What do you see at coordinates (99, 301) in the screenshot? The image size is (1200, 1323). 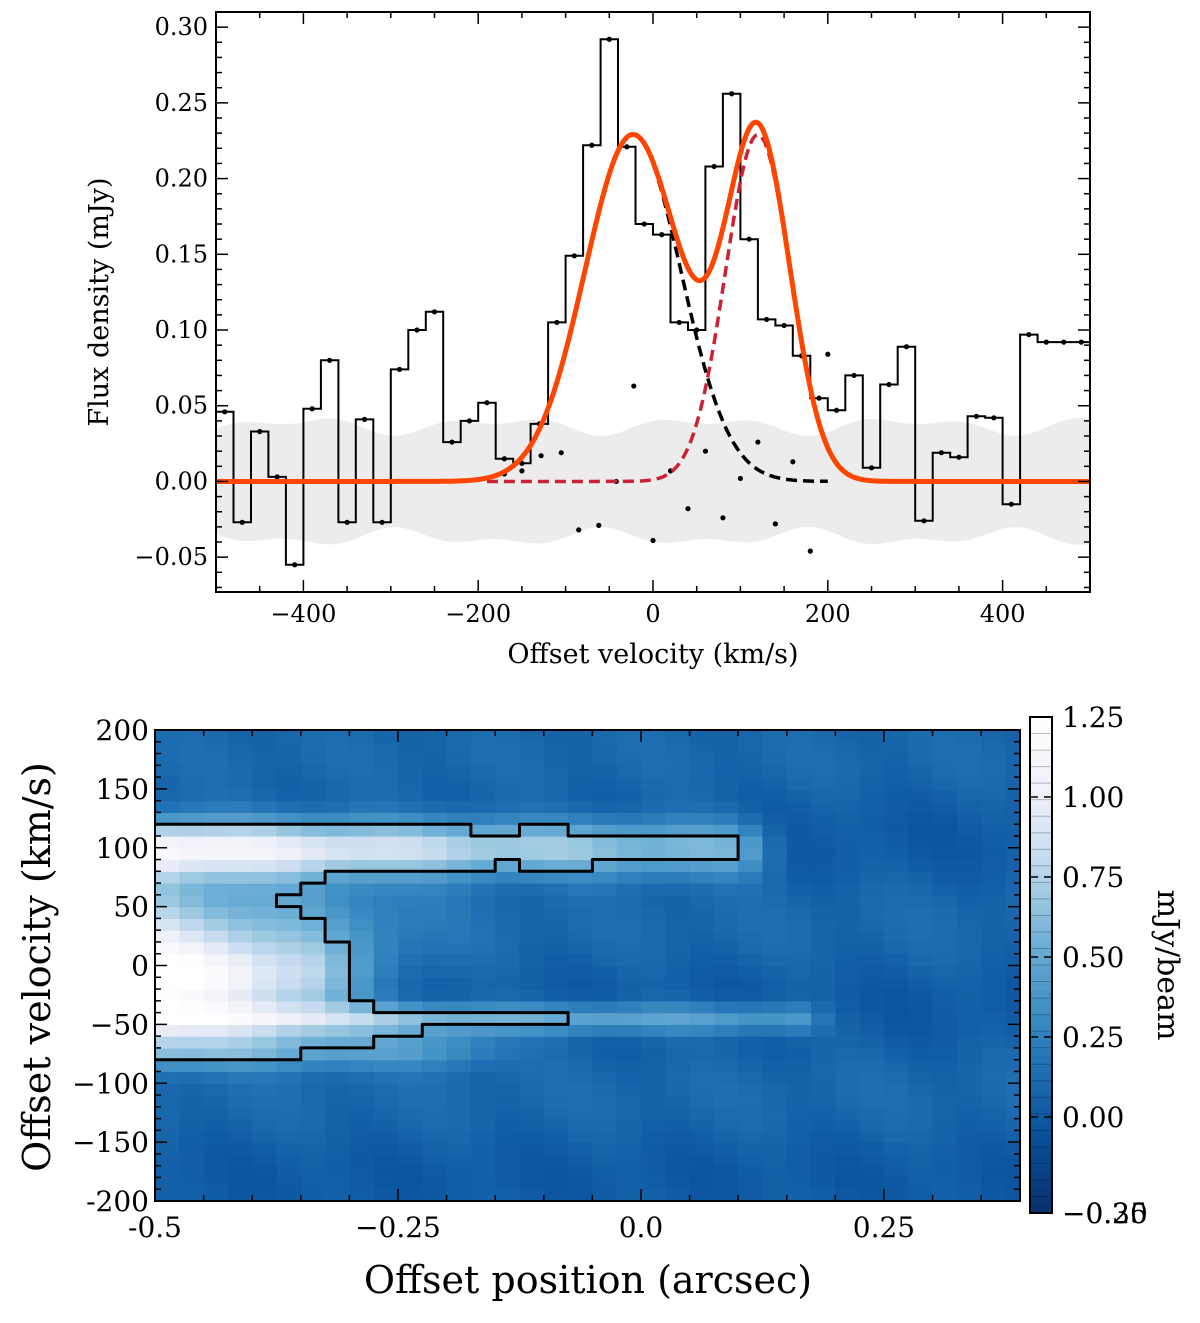 I see `spectrum-y-label: Flux density (mJy)` at bounding box center [99, 301].